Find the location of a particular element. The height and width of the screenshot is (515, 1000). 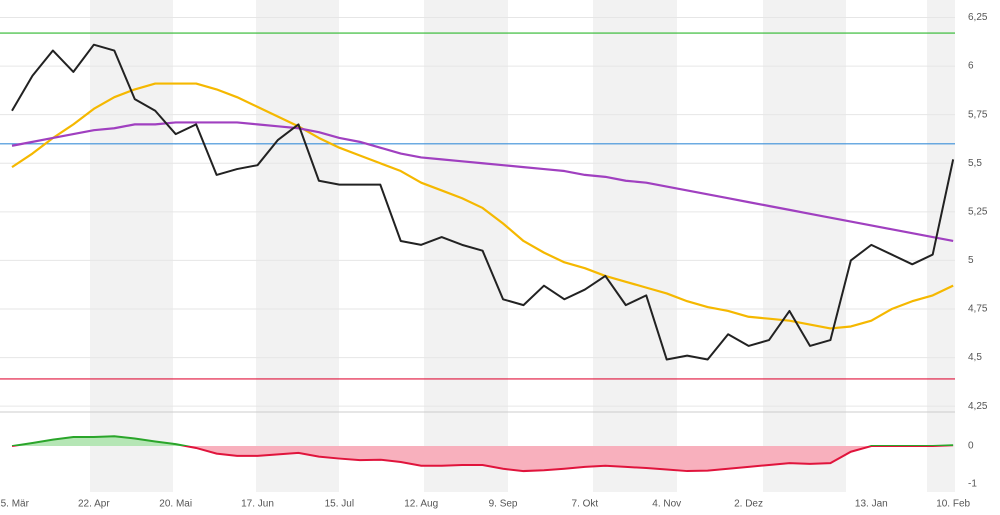

y-tick-label: -1 is located at coordinates (972, 484).